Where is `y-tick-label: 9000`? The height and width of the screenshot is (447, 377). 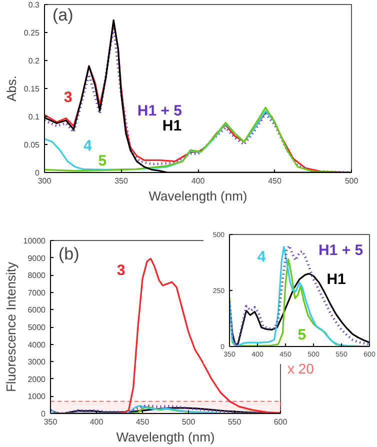 y-tick-label: 9000 is located at coordinates (37, 258).